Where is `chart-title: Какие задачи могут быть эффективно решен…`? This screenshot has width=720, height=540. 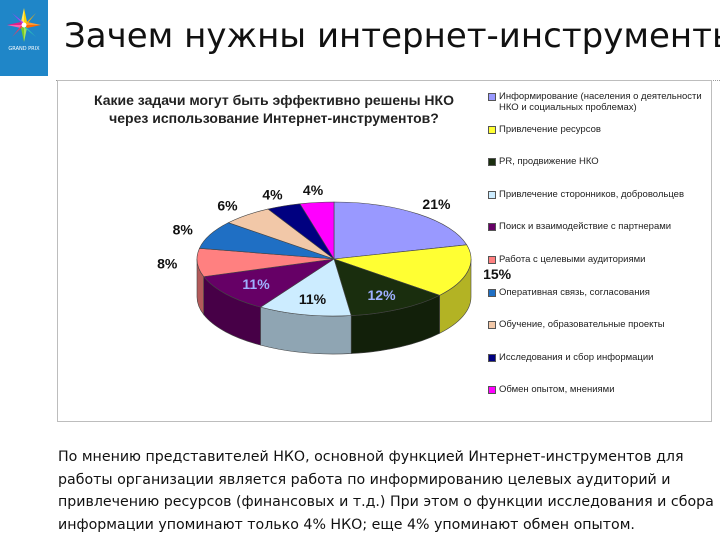 chart-title: Какие задачи могут быть эффективно решен… is located at coordinates (274, 109).